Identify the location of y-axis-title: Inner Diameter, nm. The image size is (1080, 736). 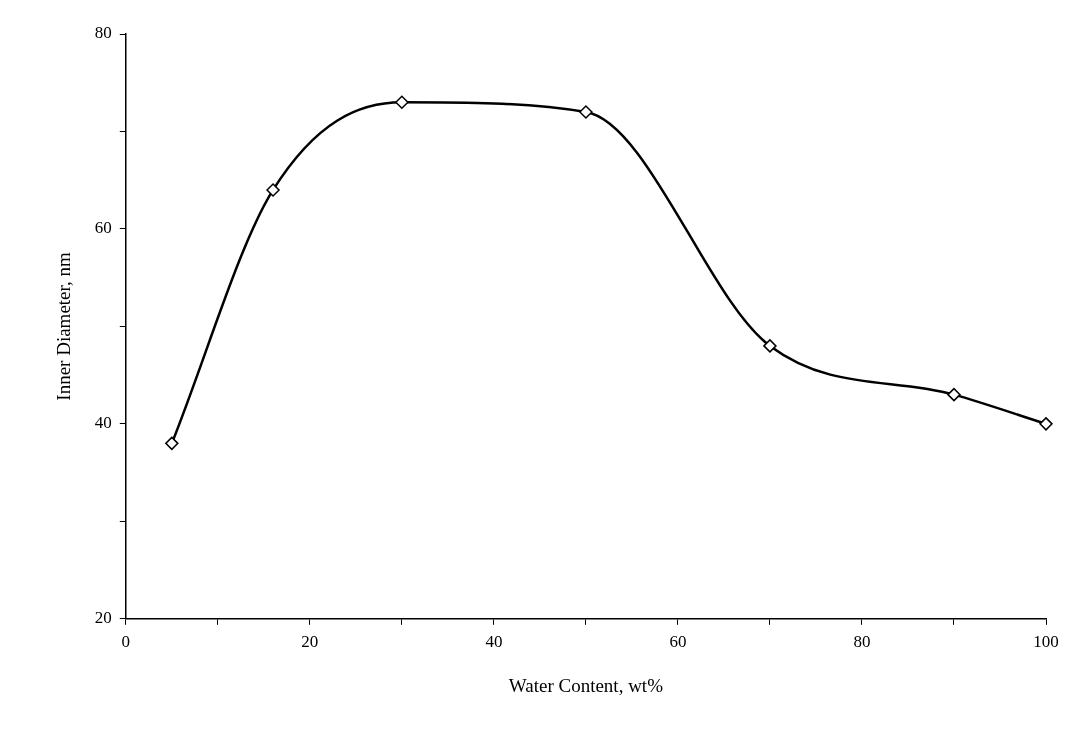
(64, 326).